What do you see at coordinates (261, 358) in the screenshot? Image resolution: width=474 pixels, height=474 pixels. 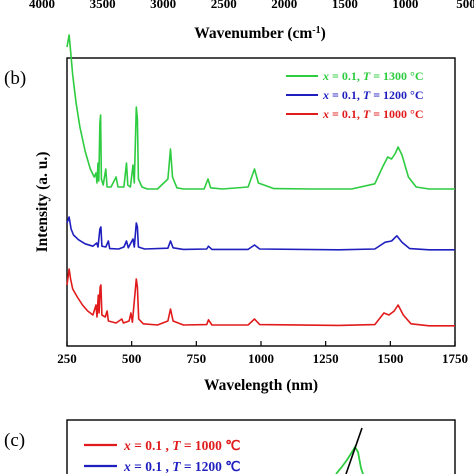 I see `panel-b-x-tick-label: 1000` at bounding box center [261, 358].